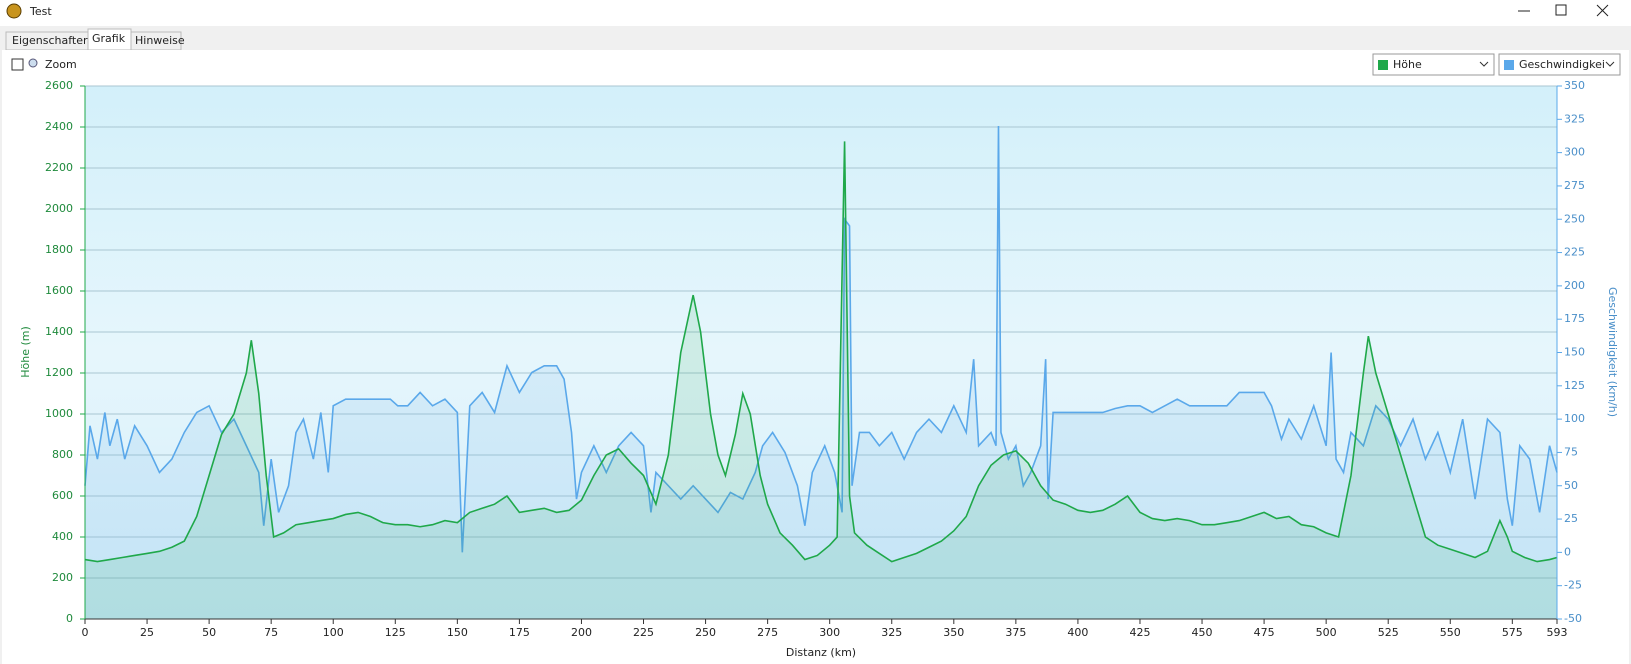  I want to click on x-tick-label: 100, so click(333, 632).